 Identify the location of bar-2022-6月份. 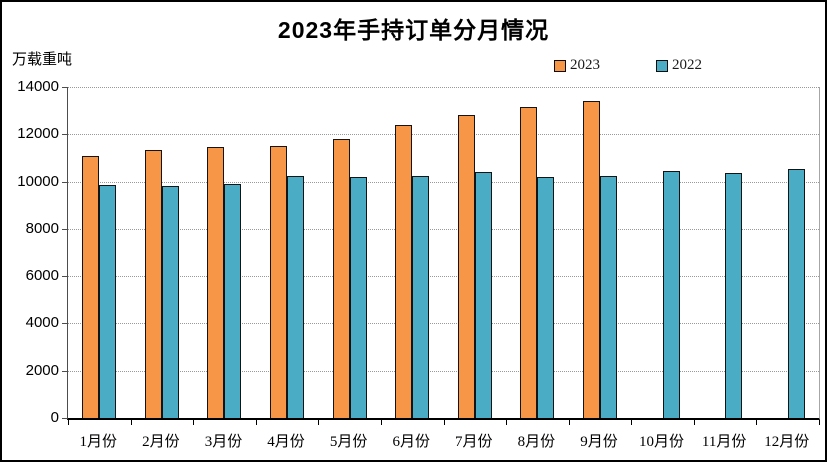
(421, 296).